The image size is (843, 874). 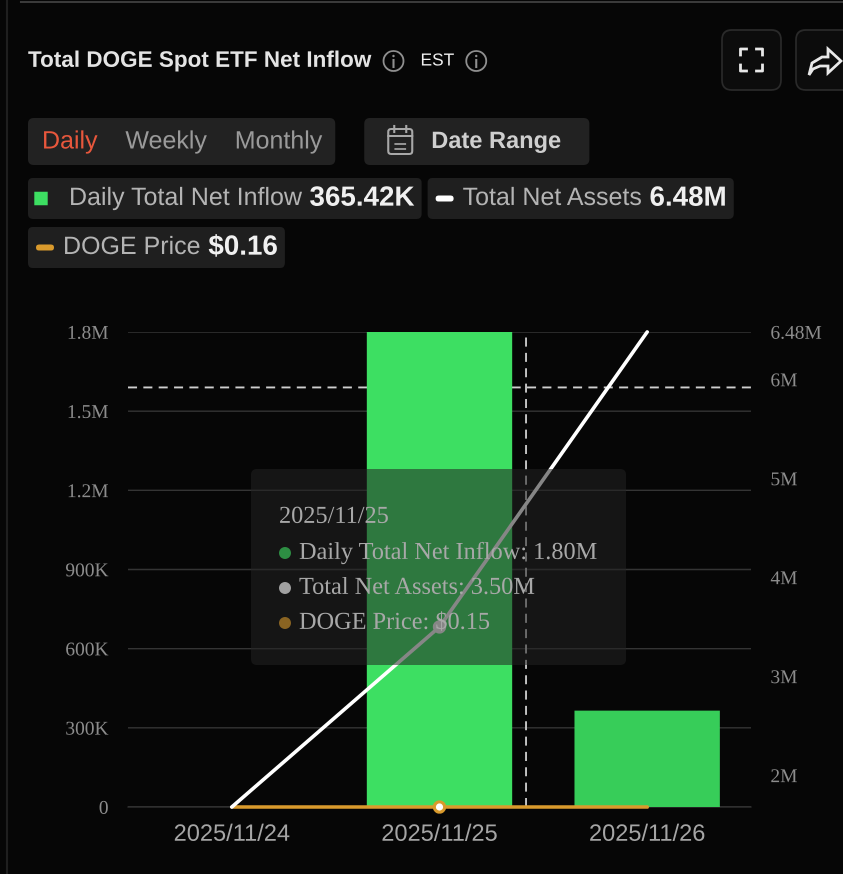 What do you see at coordinates (783, 577) in the screenshot?
I see `y2-tick-label: 4M` at bounding box center [783, 577].